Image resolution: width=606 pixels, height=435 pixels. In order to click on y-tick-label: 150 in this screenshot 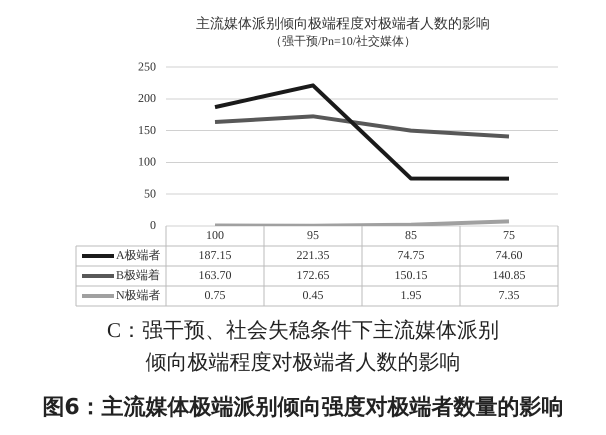, I will do `click(147, 129)`.